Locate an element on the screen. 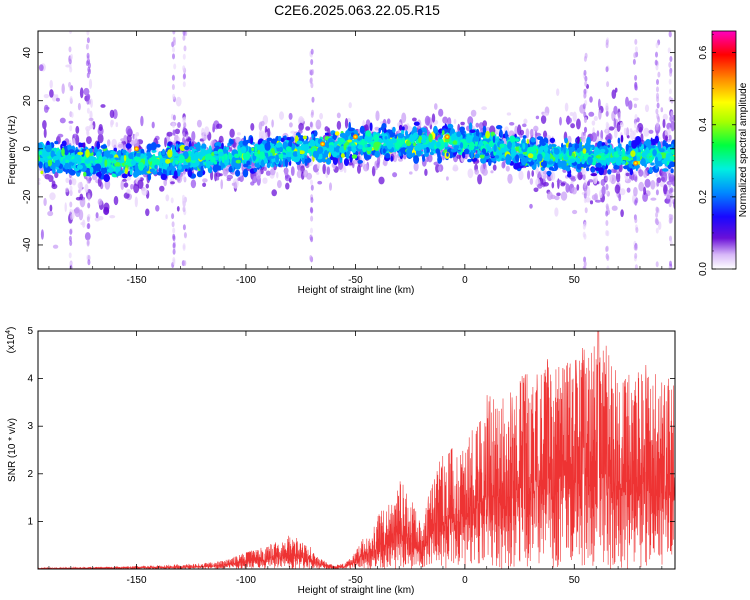 The height and width of the screenshot is (600, 750). y-tick-label: 0 is located at coordinates (27, 149).